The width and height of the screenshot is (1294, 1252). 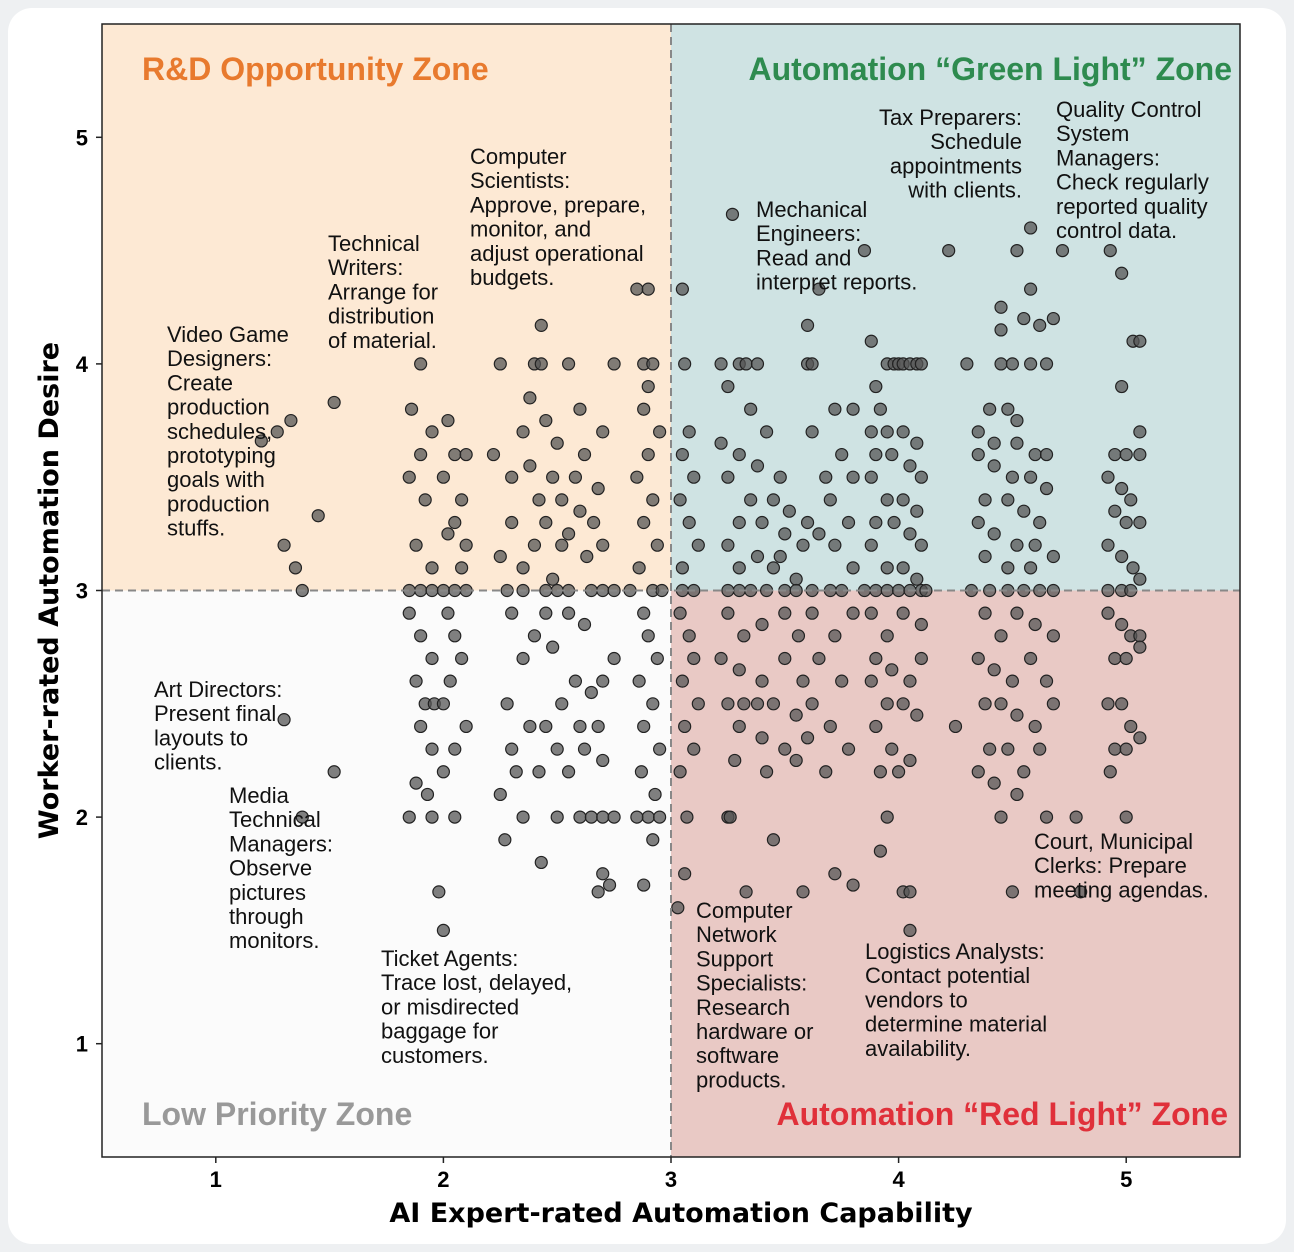 What do you see at coordinates (382, 340) in the screenshot?
I see `annotation-line: of material.` at bounding box center [382, 340].